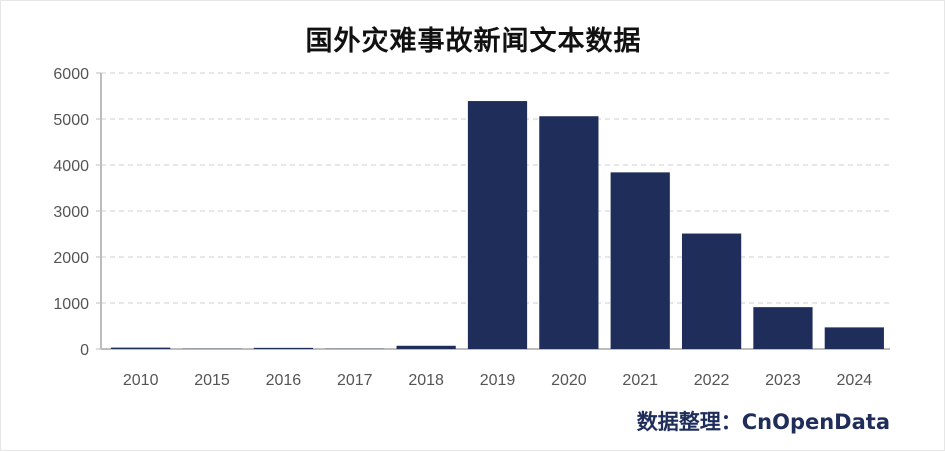  What do you see at coordinates (71, 304) in the screenshot?
I see `y-tick-label: 1000` at bounding box center [71, 304].